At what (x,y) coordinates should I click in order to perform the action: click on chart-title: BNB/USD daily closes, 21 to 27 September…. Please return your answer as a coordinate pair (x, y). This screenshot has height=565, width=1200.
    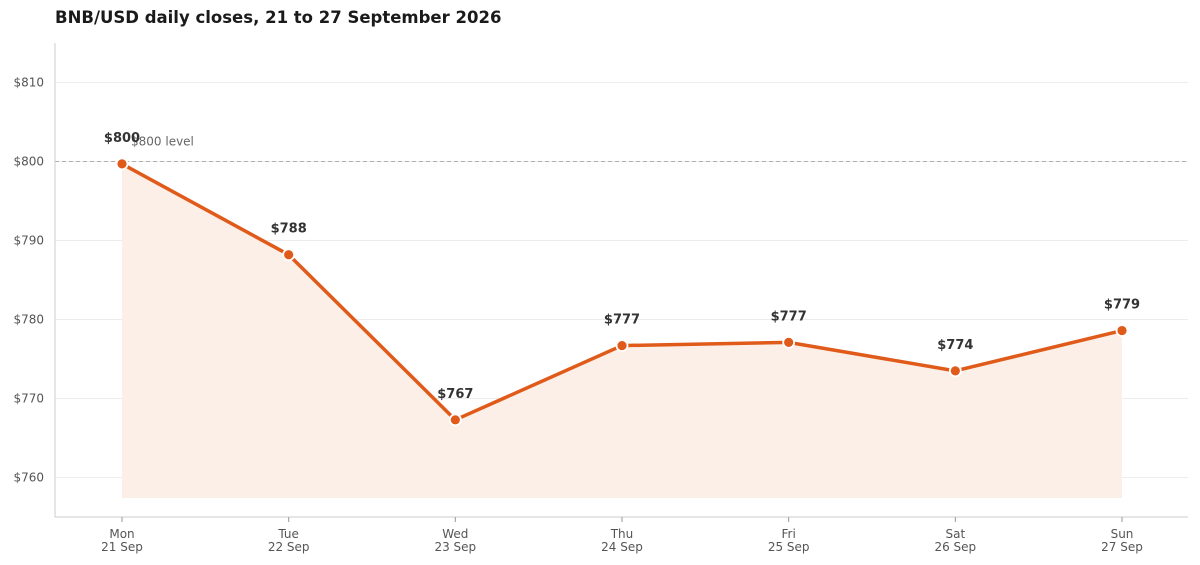
    Looking at the image, I should click on (278, 17).